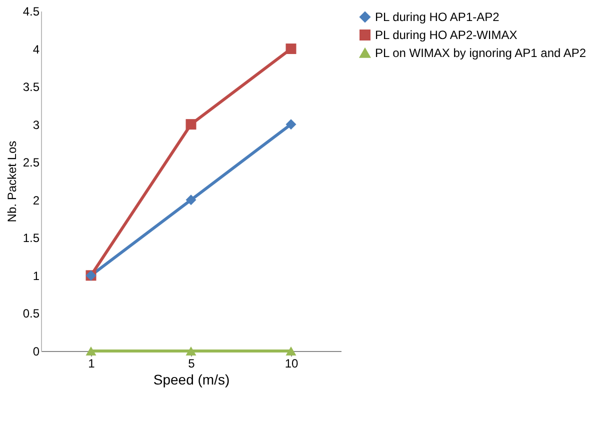  What do you see at coordinates (92, 363) in the screenshot?
I see `x-tick-label: 1` at bounding box center [92, 363].